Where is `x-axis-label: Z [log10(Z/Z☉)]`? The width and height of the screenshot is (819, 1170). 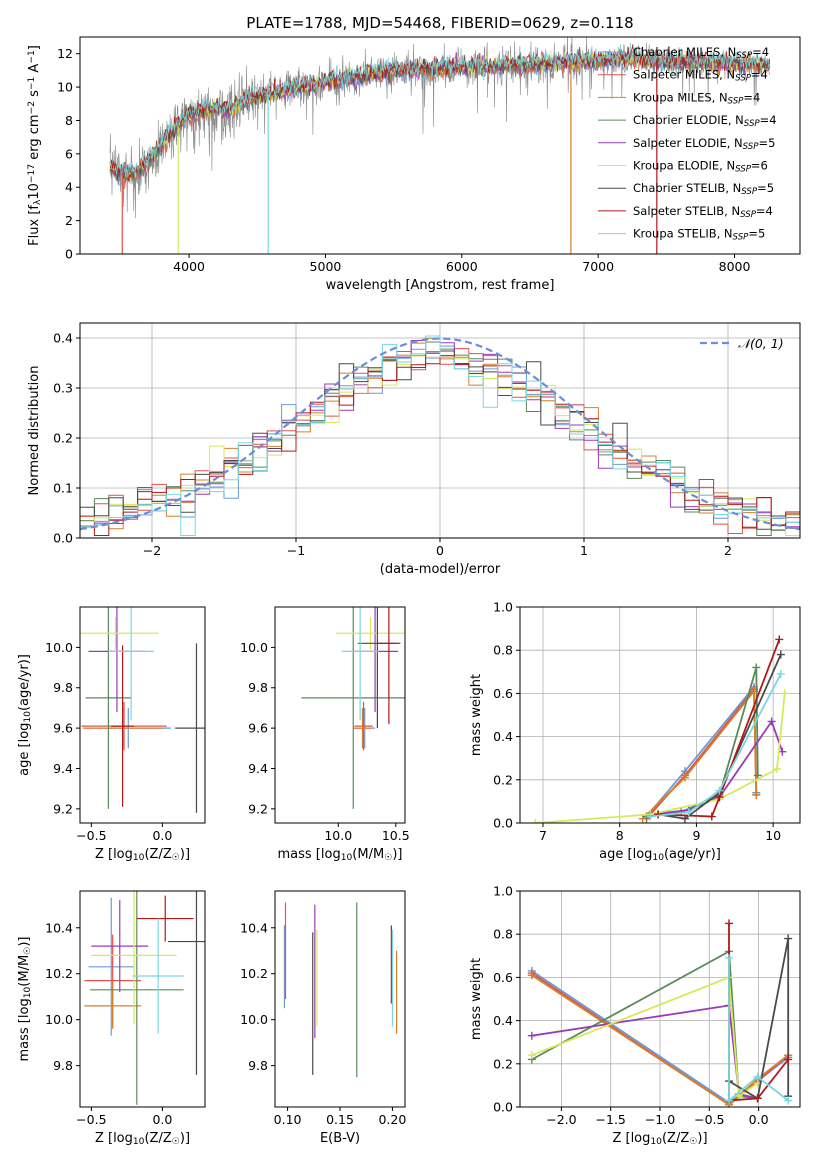 x-axis-label: Z [log10(Z/Z☉)] is located at coordinates (142, 1139).